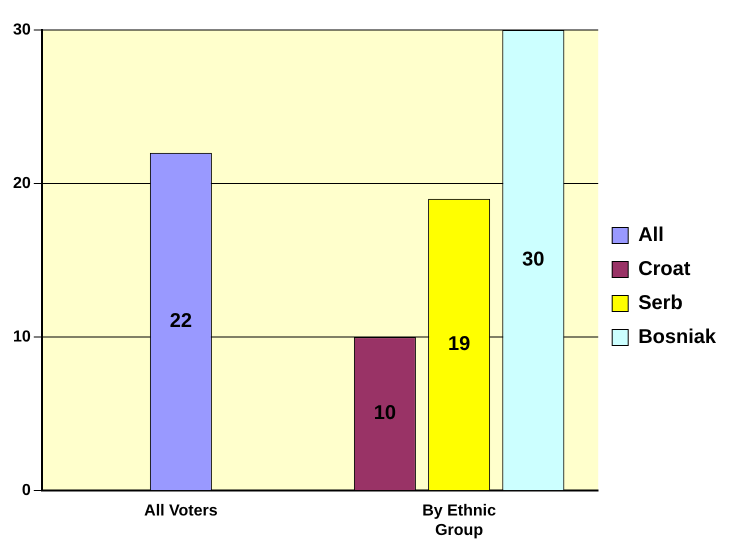 The image size is (736, 553). What do you see at coordinates (22, 337) in the screenshot?
I see `y-tick-label: 10` at bounding box center [22, 337].